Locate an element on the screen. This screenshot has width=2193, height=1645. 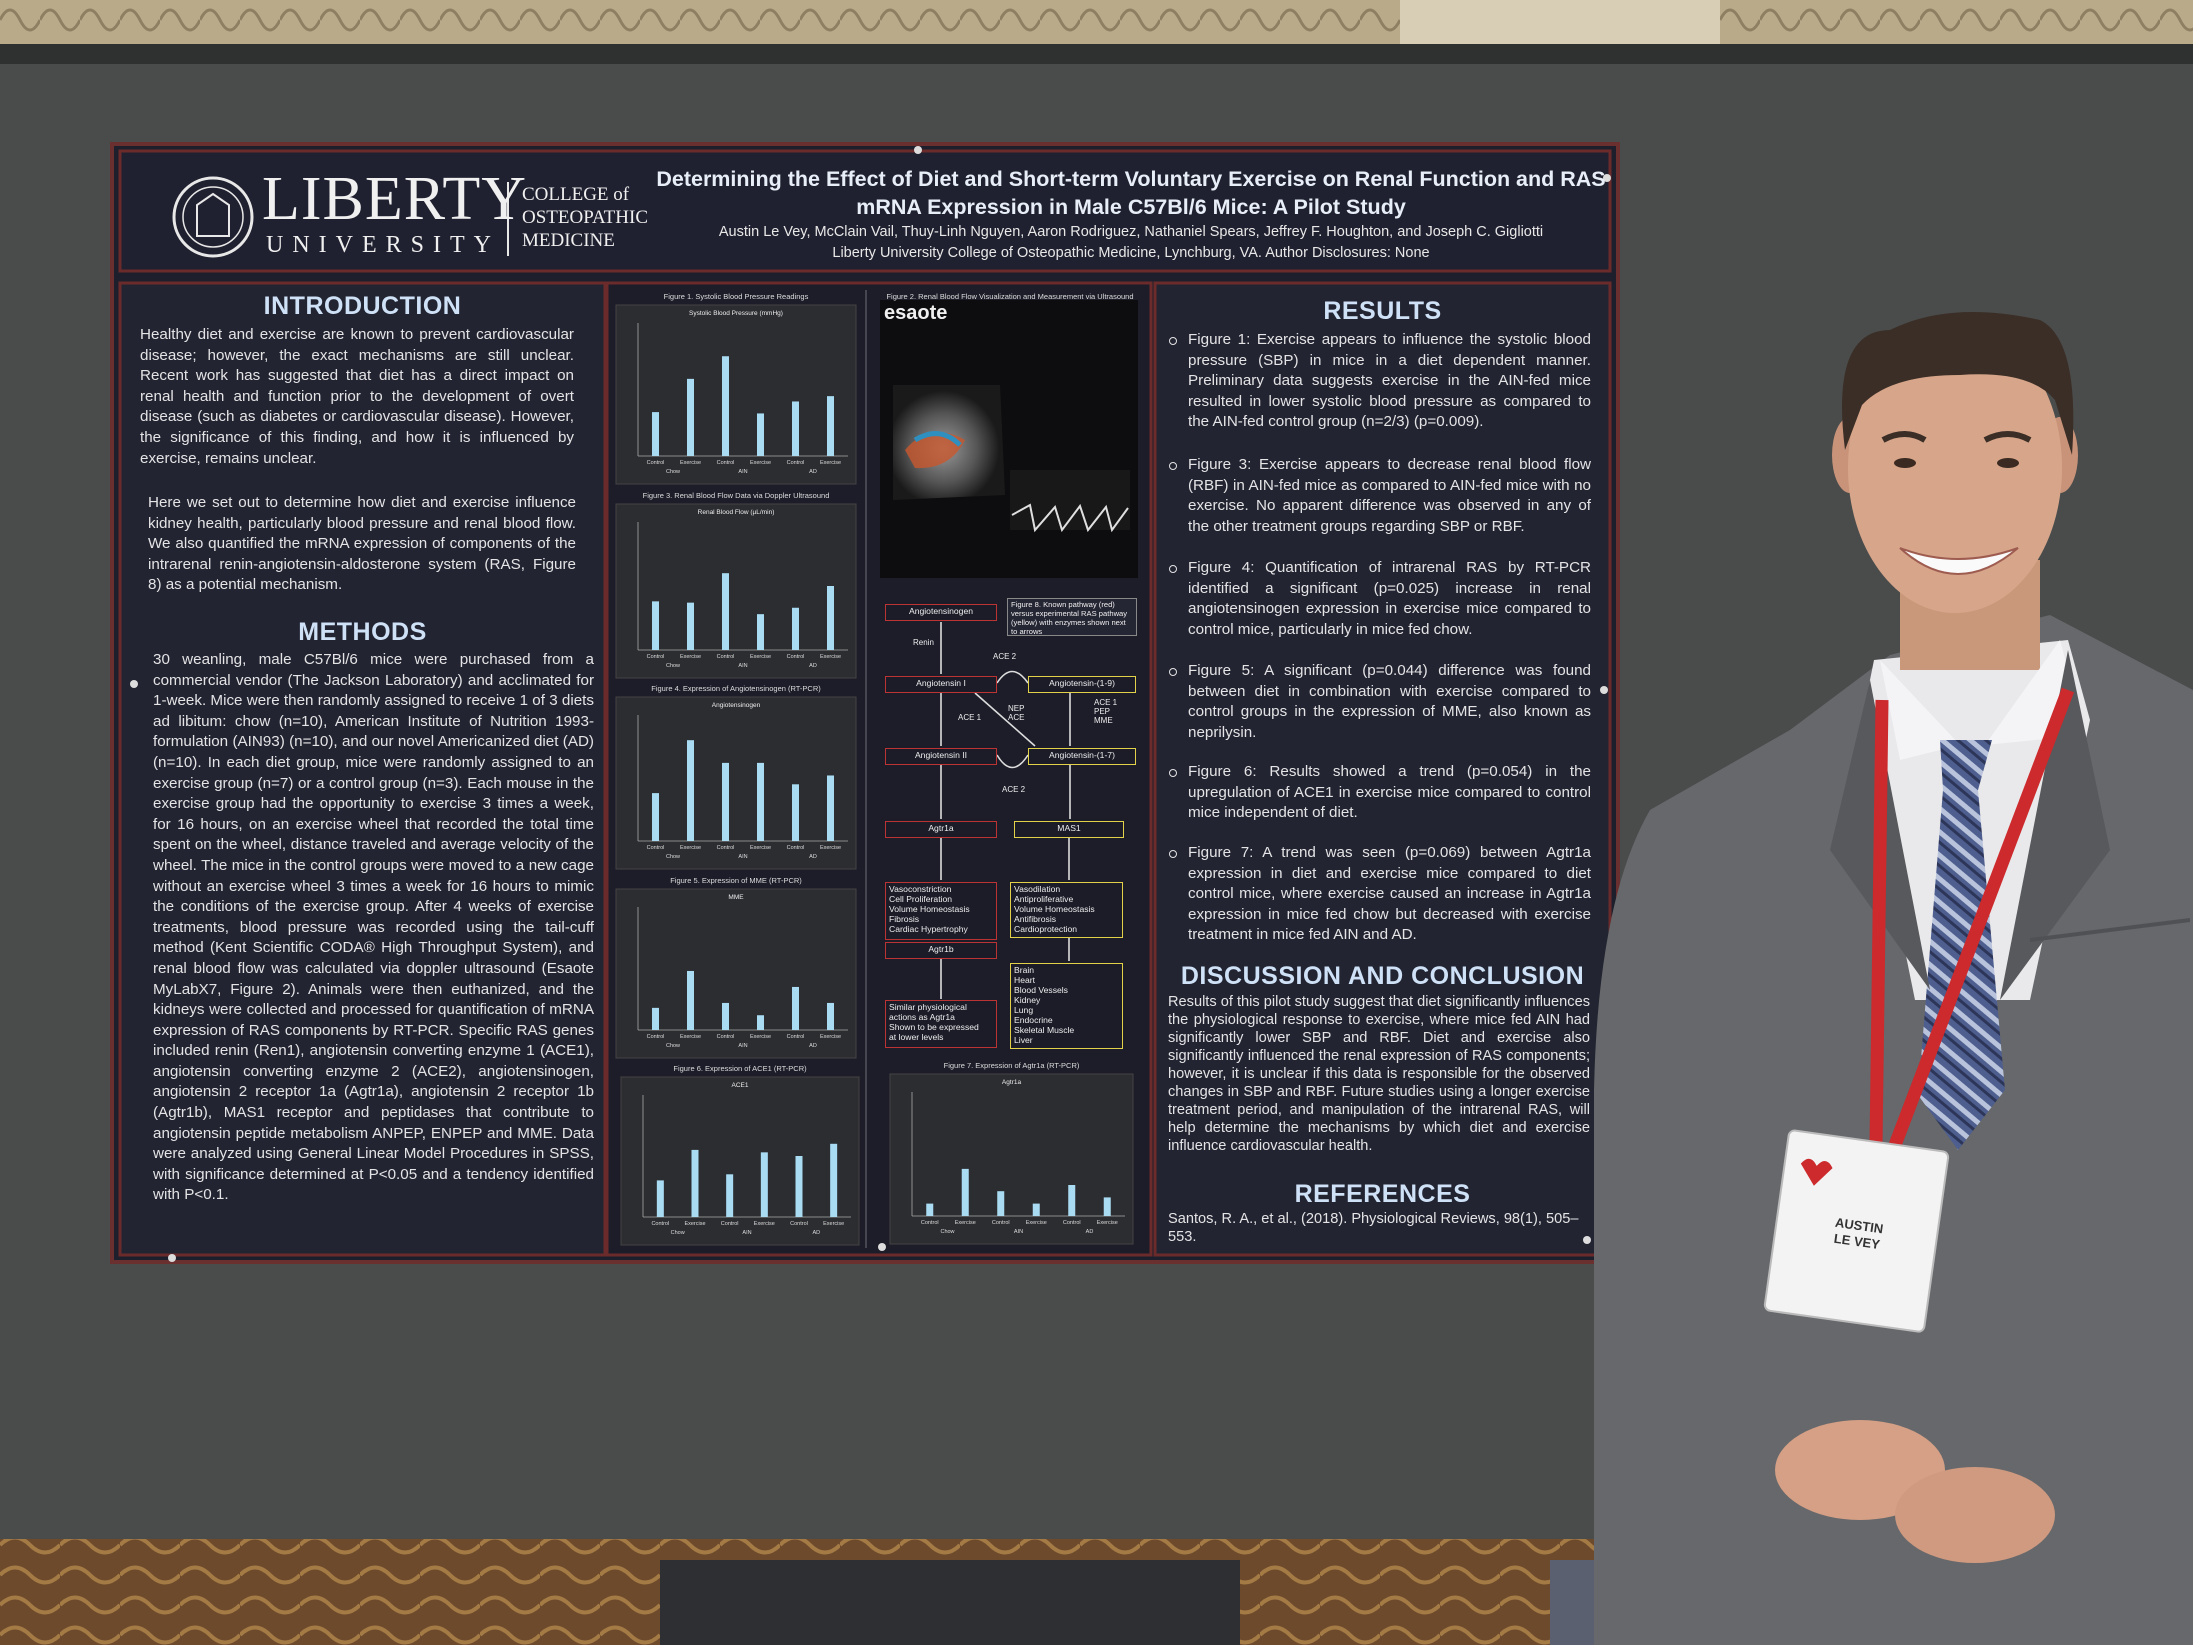
flow-node: Angiotensin II is located at coordinates (941, 756).